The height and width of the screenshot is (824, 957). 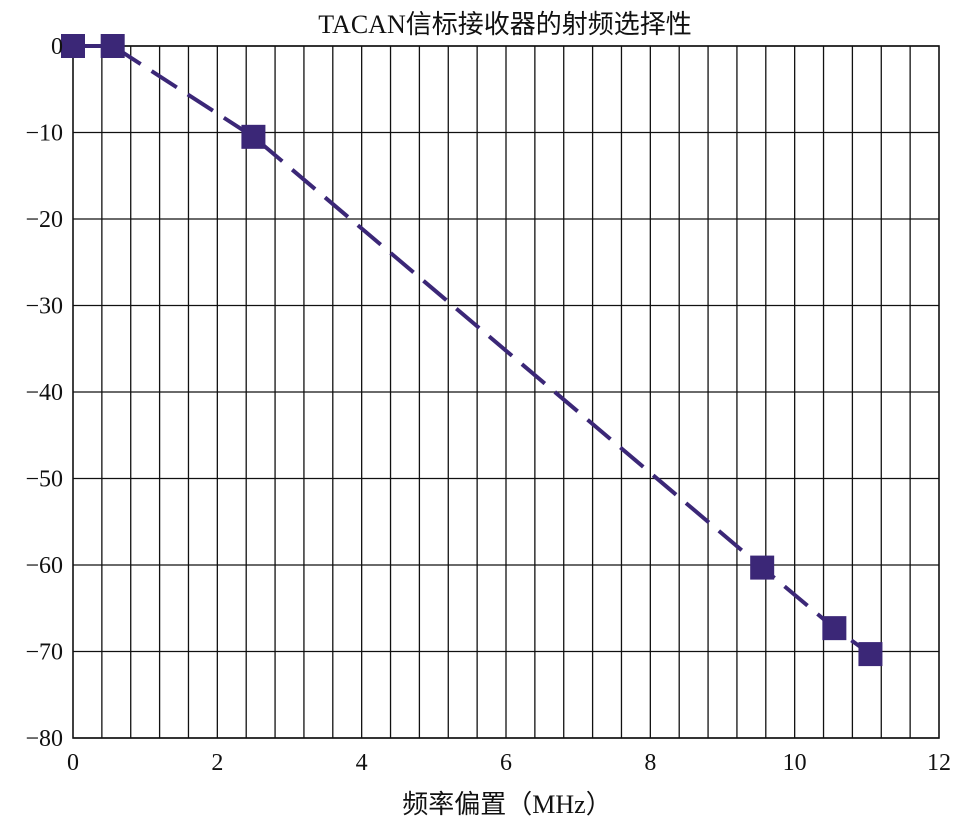 What do you see at coordinates (44, 393) in the screenshot?
I see `y-tick-label: −40` at bounding box center [44, 393].